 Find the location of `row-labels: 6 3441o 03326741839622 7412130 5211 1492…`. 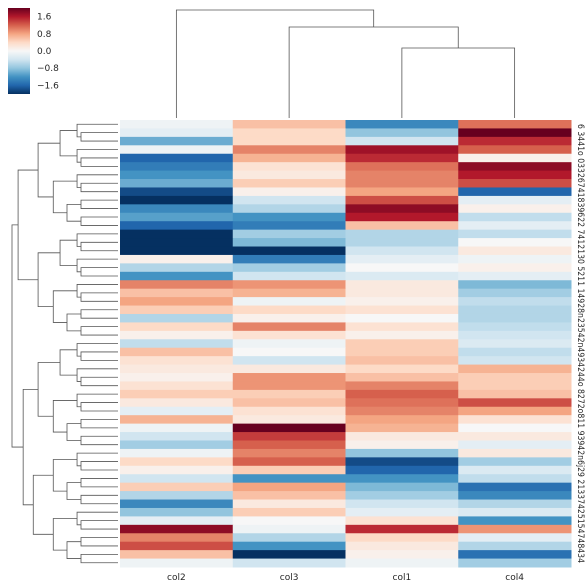

row-labels: 6 3441o 03326741839622 7412130 5211 1492… is located at coordinates (580, 343).